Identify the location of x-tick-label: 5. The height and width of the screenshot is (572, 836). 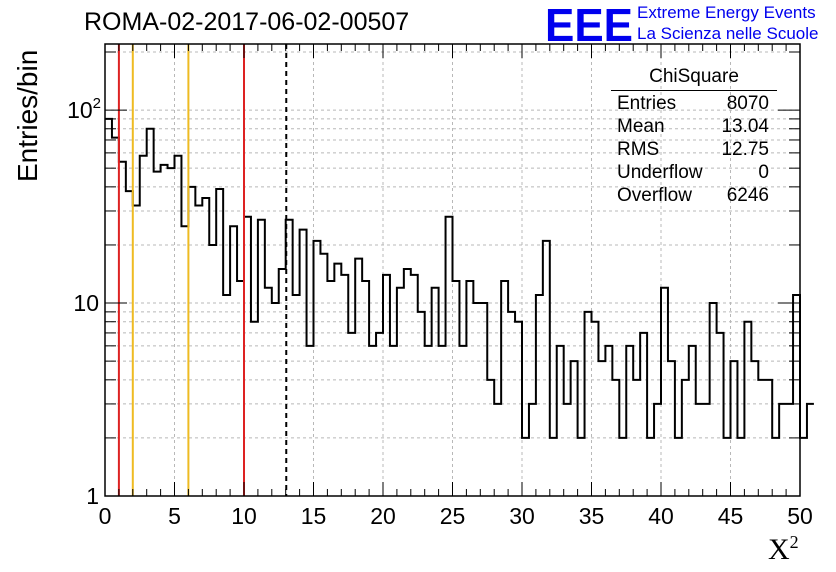
(174, 516).